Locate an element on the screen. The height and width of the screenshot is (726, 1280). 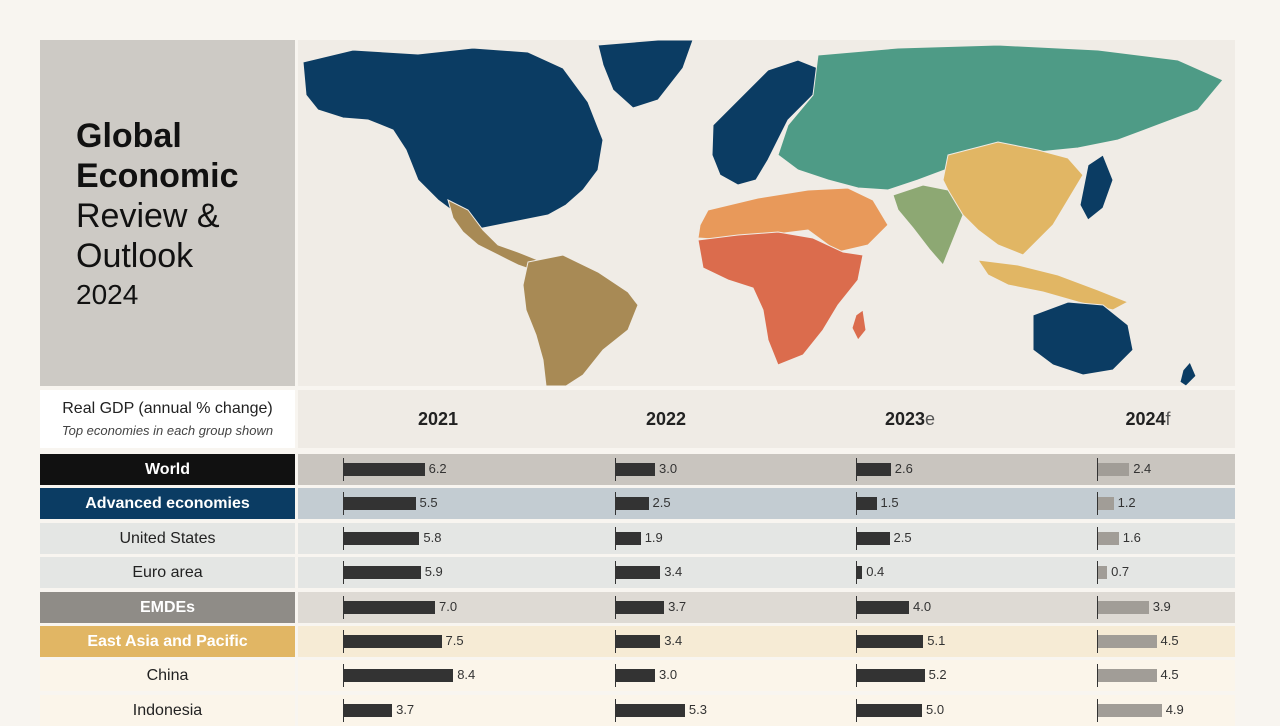
region-south-asia is located at coordinates (928, 225).